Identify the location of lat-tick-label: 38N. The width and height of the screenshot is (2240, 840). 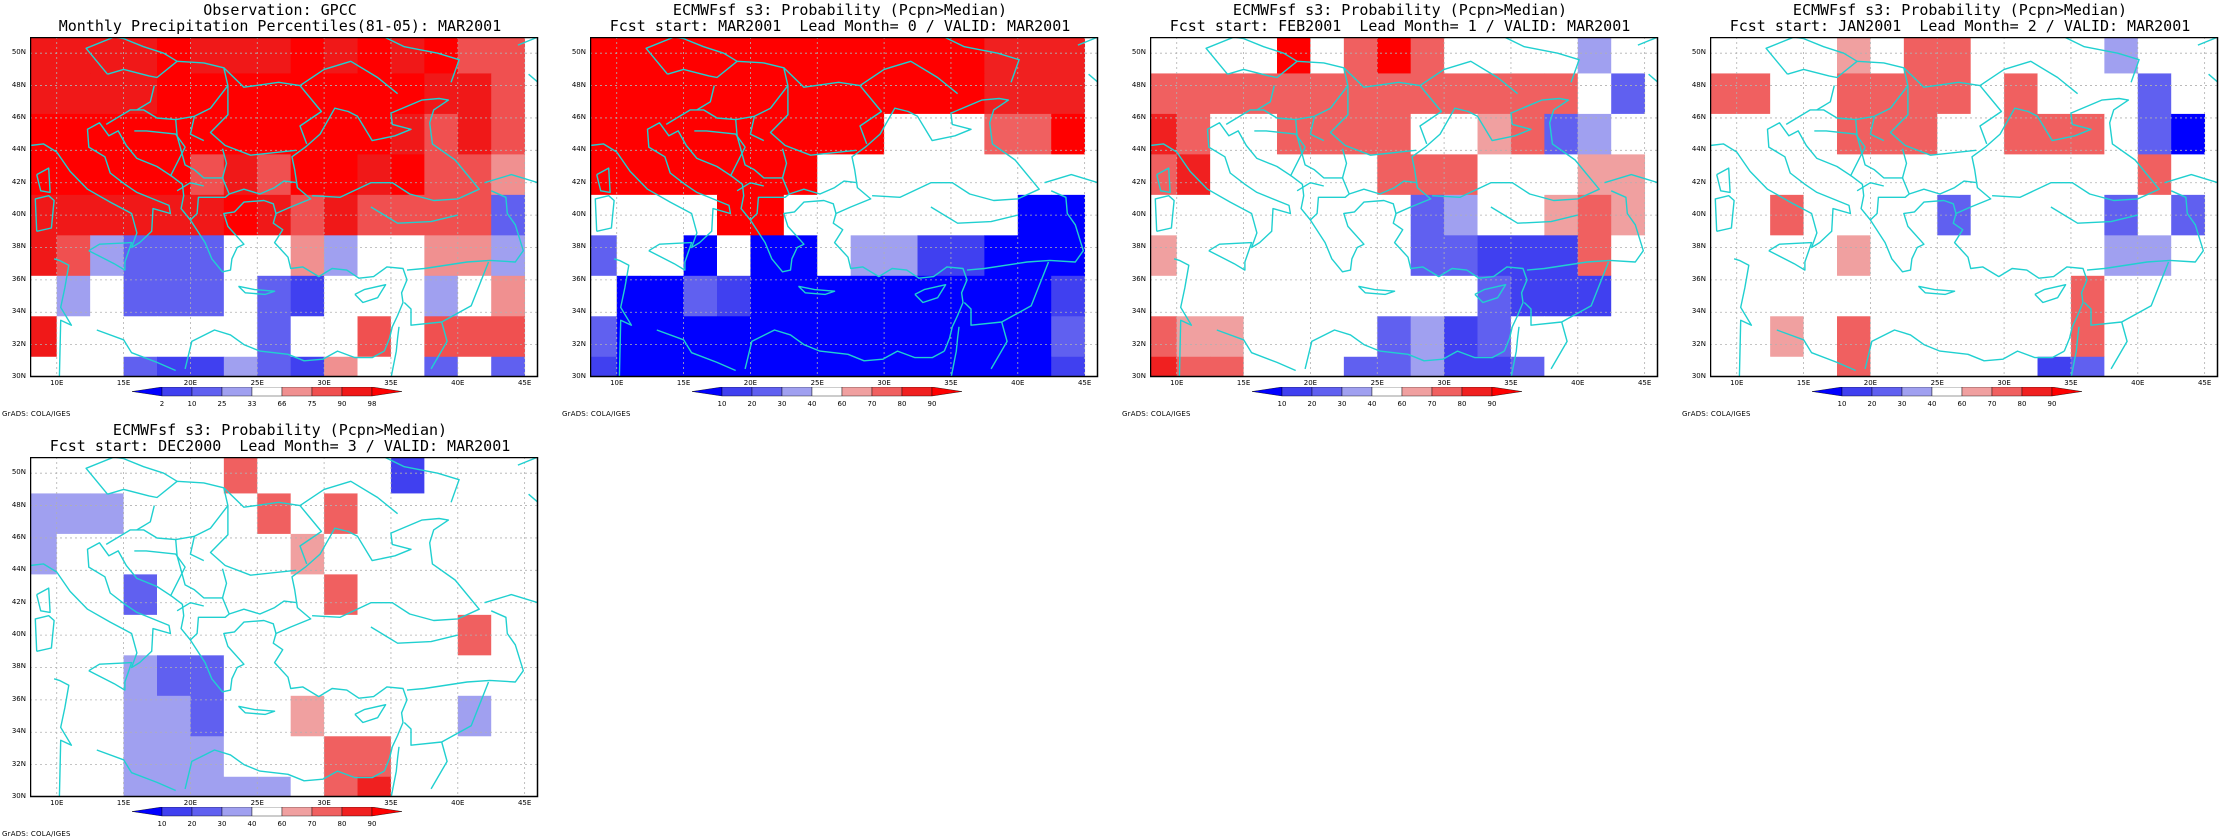
(578, 246).